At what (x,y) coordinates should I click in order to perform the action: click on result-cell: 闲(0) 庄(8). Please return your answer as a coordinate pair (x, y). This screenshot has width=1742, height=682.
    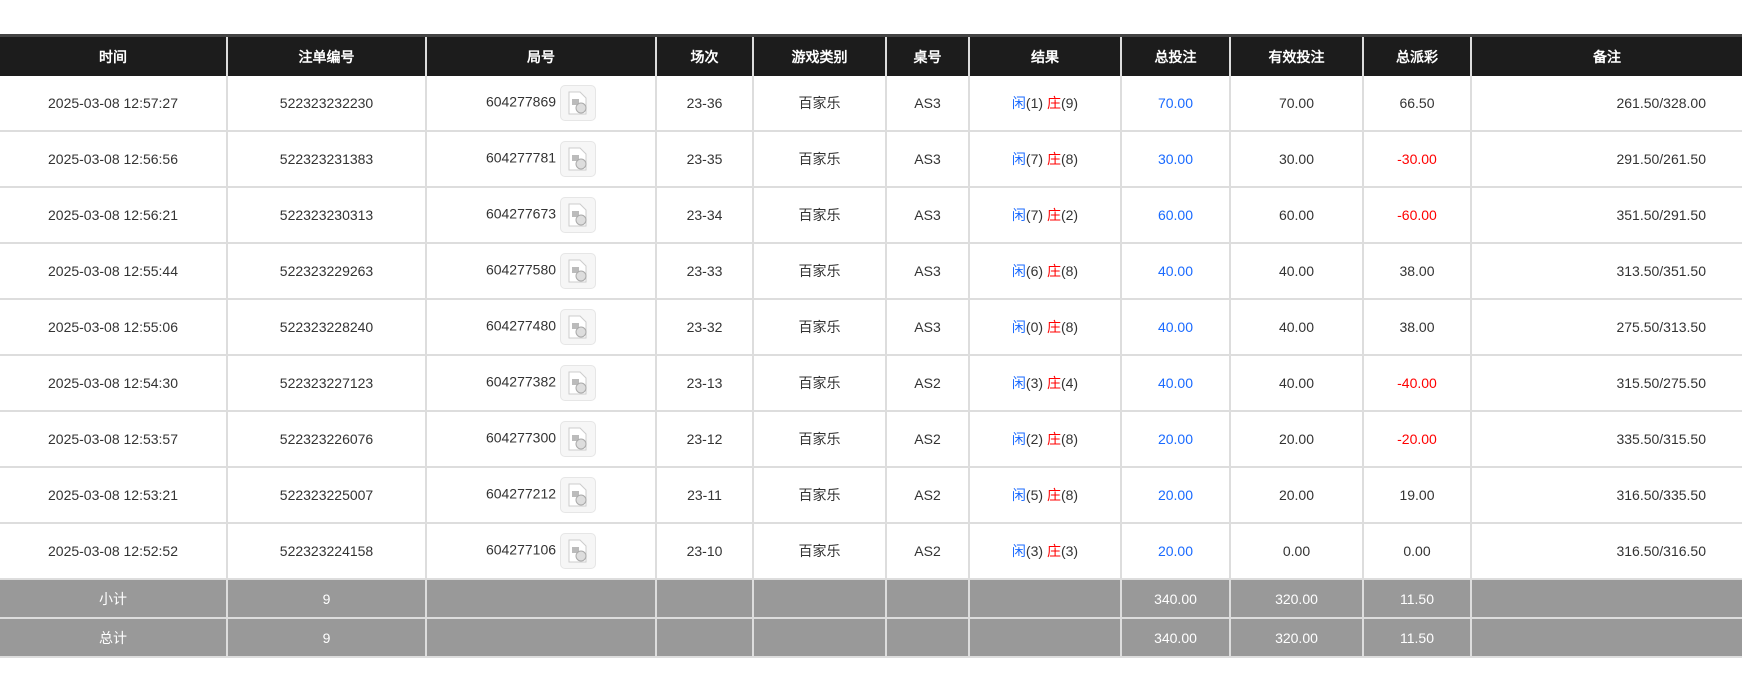
    Looking at the image, I should click on (1044, 327).